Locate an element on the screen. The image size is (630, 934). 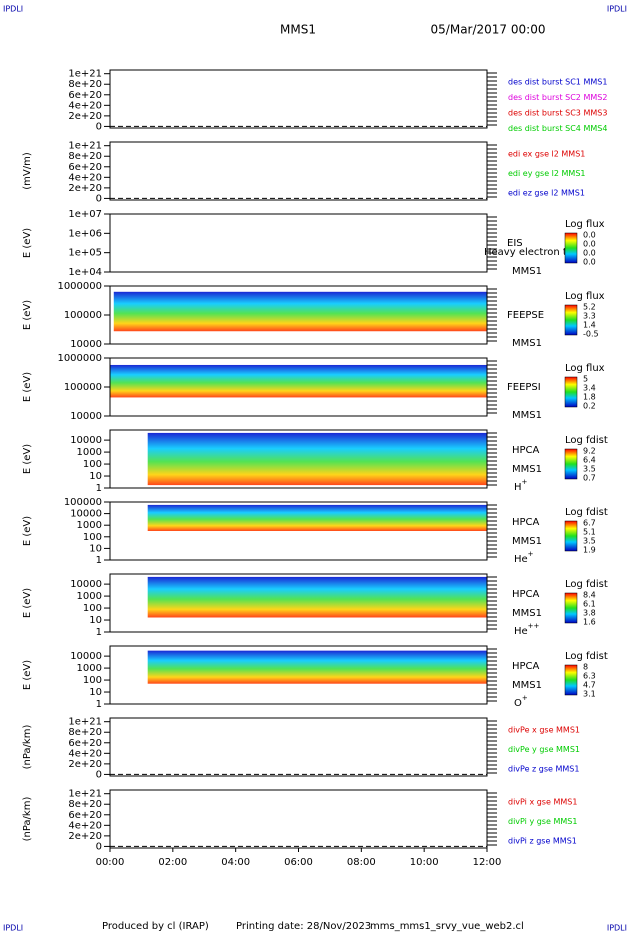
legend-entry: des dist burst SC2 MMS2 is located at coordinates (557, 97).